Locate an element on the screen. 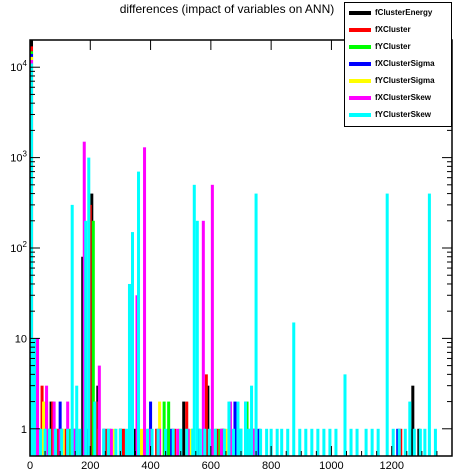 This screenshot has width=454, height=474. bar-fClusterEnergy is located at coordinates (413, 420).